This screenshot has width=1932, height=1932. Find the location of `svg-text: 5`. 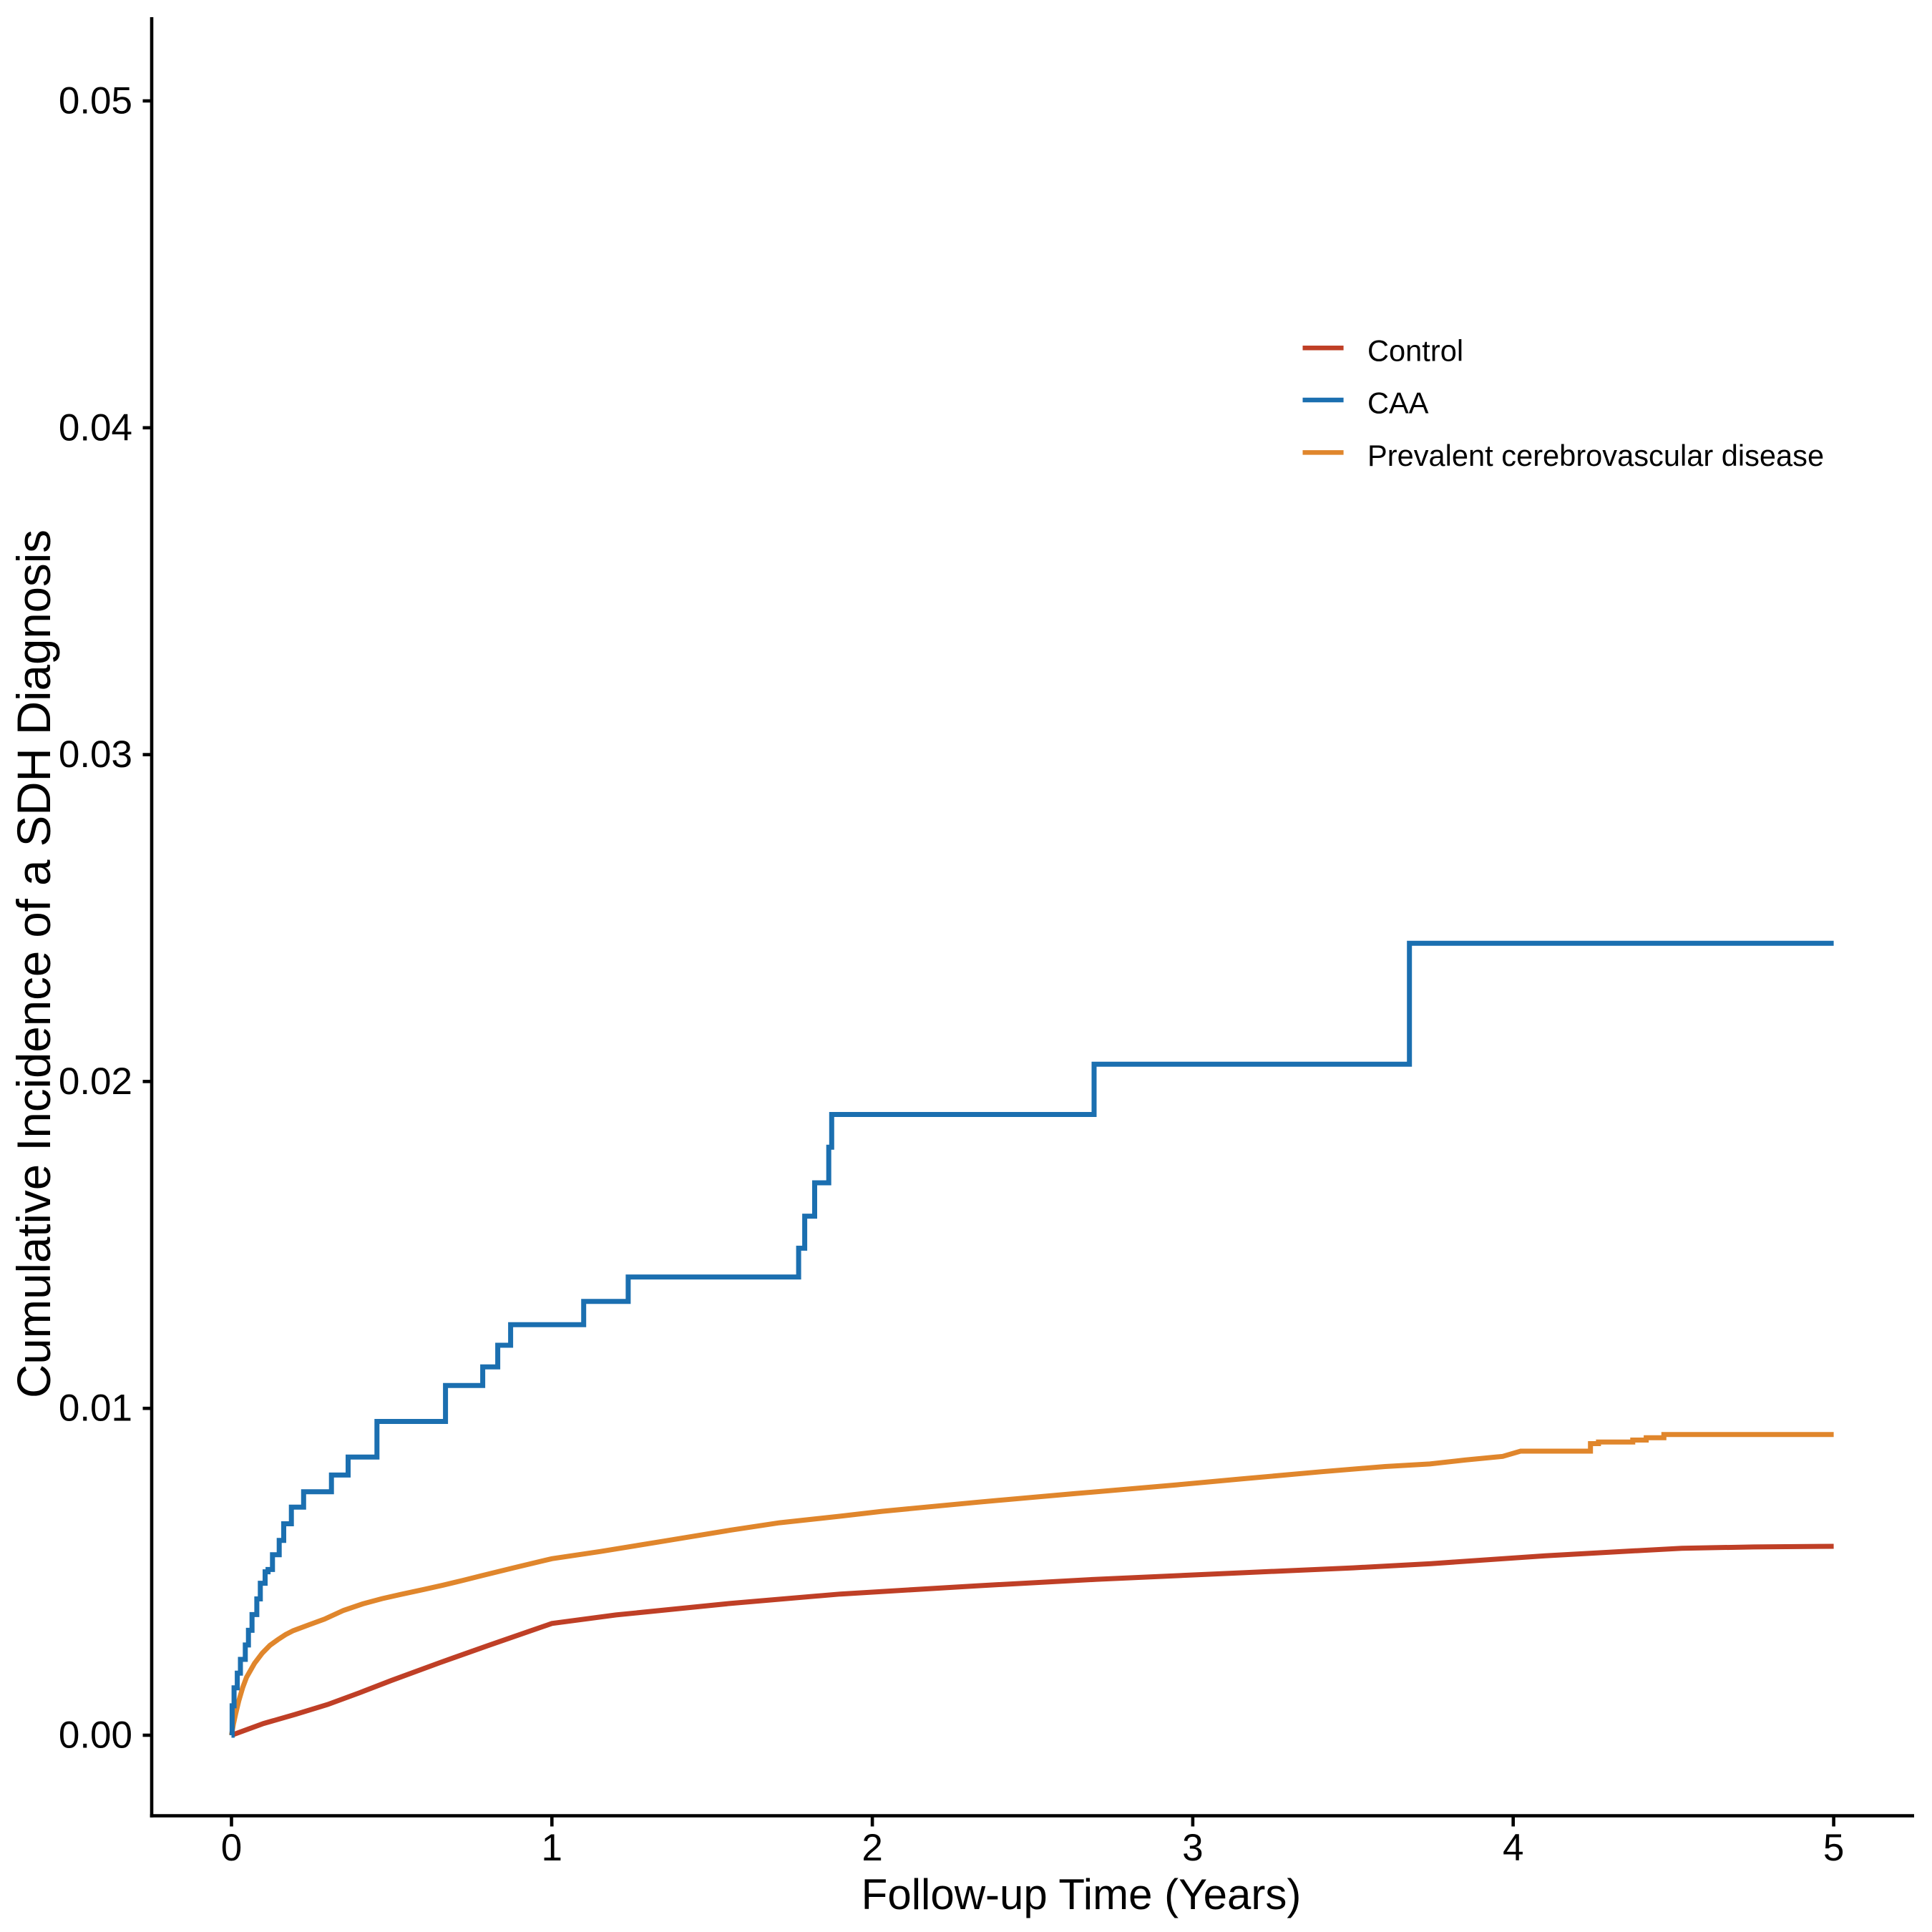

svg-text: 5 is located at coordinates (1833, 1848).